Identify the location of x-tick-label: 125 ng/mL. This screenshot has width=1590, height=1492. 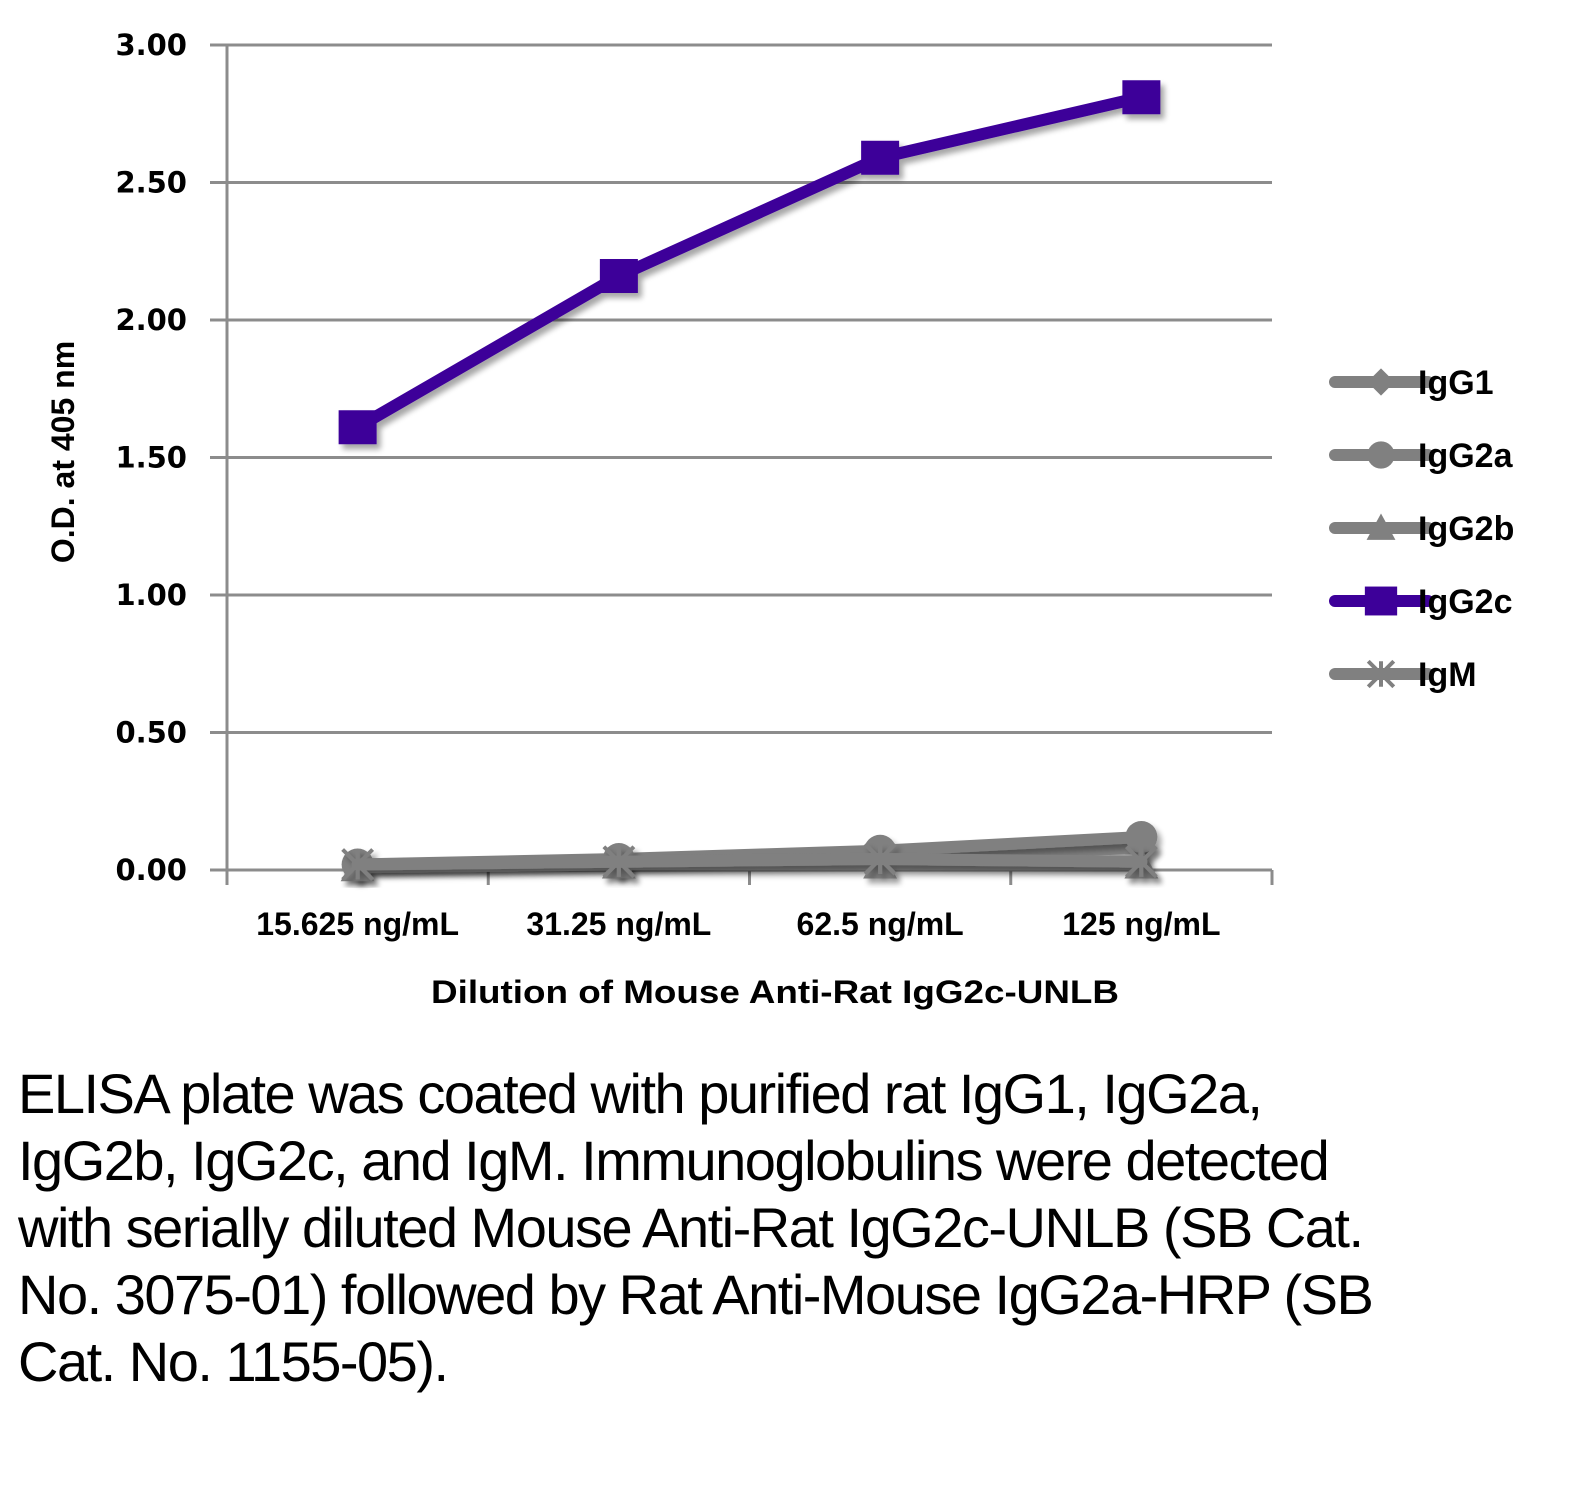
(1141, 924).